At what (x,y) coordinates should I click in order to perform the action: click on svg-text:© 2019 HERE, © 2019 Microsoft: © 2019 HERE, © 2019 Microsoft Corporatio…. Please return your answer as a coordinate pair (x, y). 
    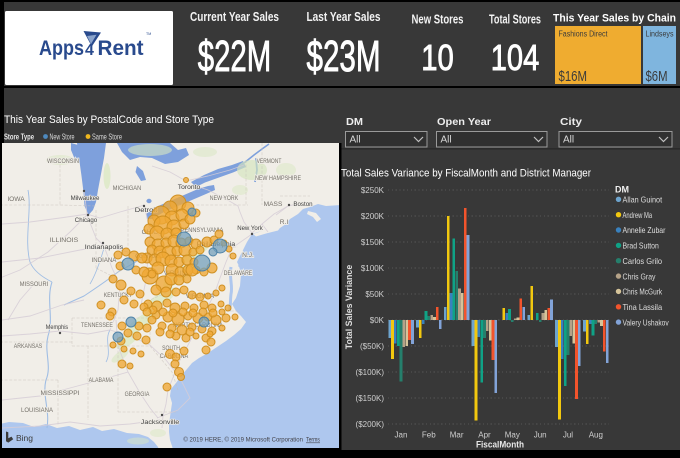
    Looking at the image, I should click on (243, 440).